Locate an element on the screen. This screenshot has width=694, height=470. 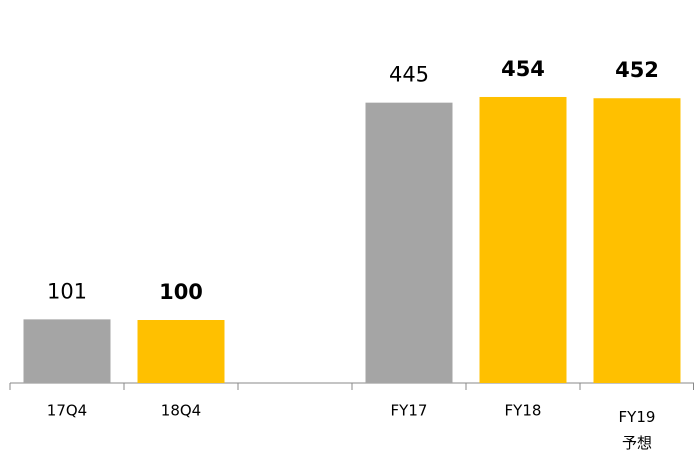
x-tick-label: FY19 予想 is located at coordinates (637, 430).